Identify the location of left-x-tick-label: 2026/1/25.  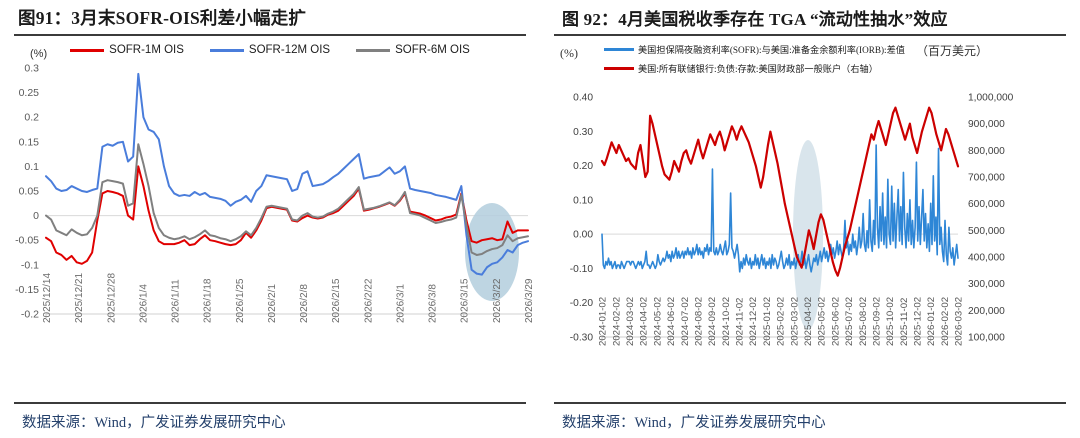
(240, 300).